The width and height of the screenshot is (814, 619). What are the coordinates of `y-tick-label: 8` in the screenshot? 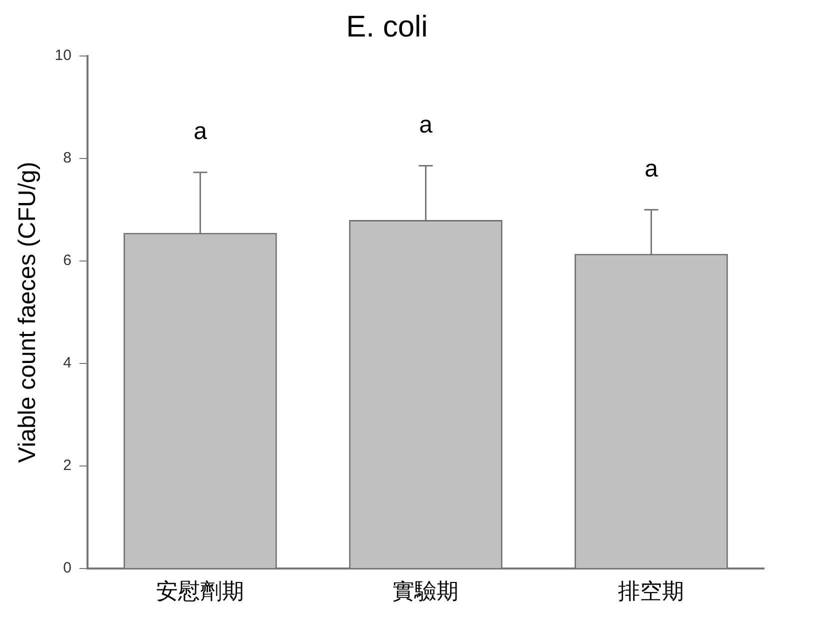 It's located at (67, 158).